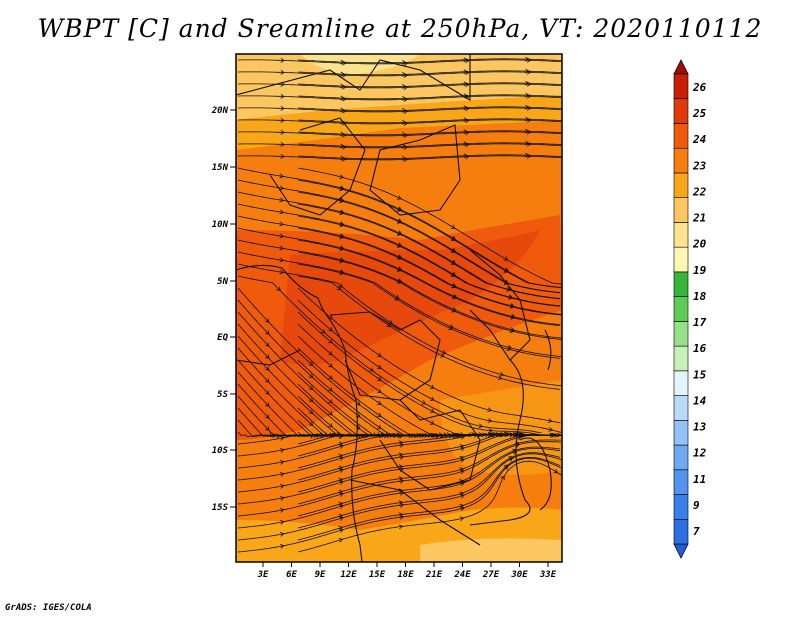  I want to click on colorbar-label: 11, so click(699, 479).